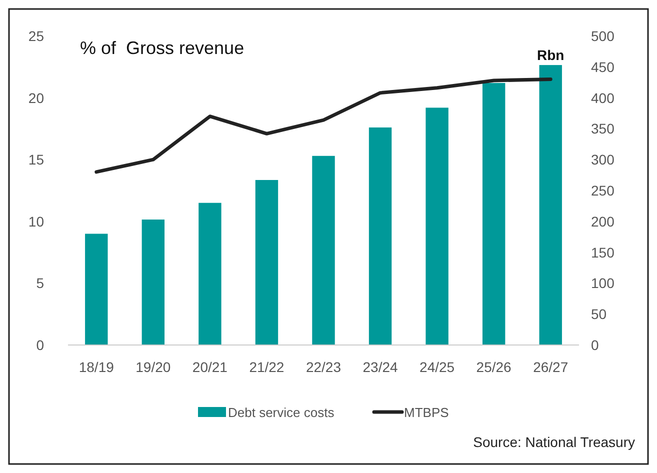 The image size is (657, 473). I want to click on x-tick-label: 22/23, so click(324, 367).